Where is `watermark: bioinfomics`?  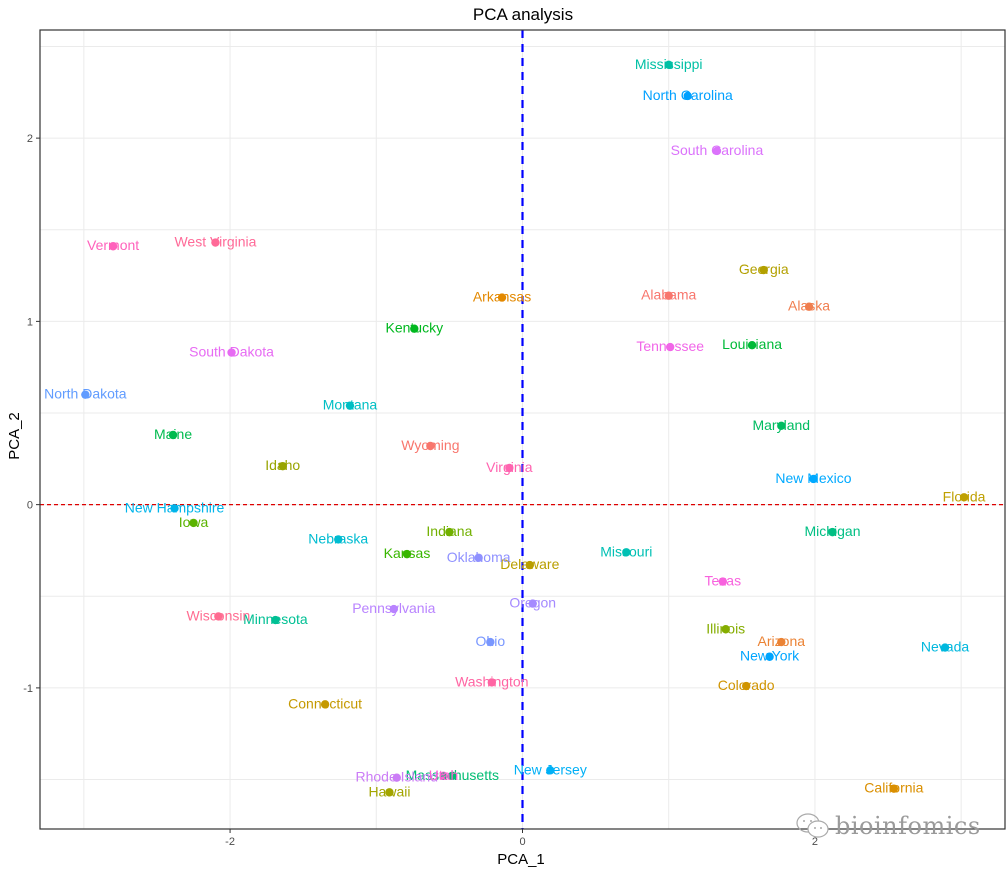
watermark: bioinfomics is located at coordinates (888, 826).